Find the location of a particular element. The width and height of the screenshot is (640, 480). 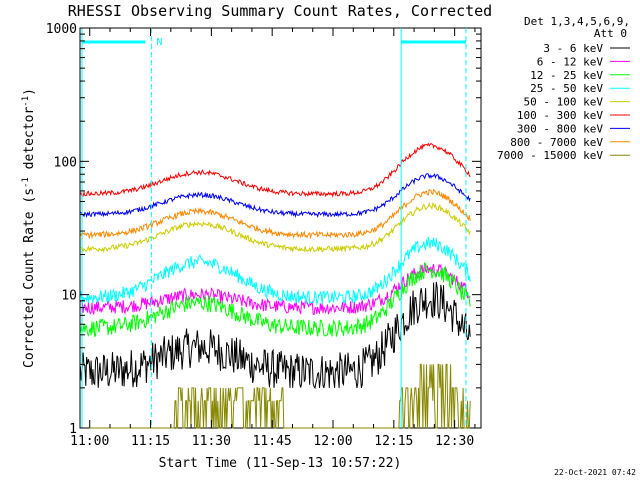

y-tick-label-2: 100 is located at coordinates (65, 162).